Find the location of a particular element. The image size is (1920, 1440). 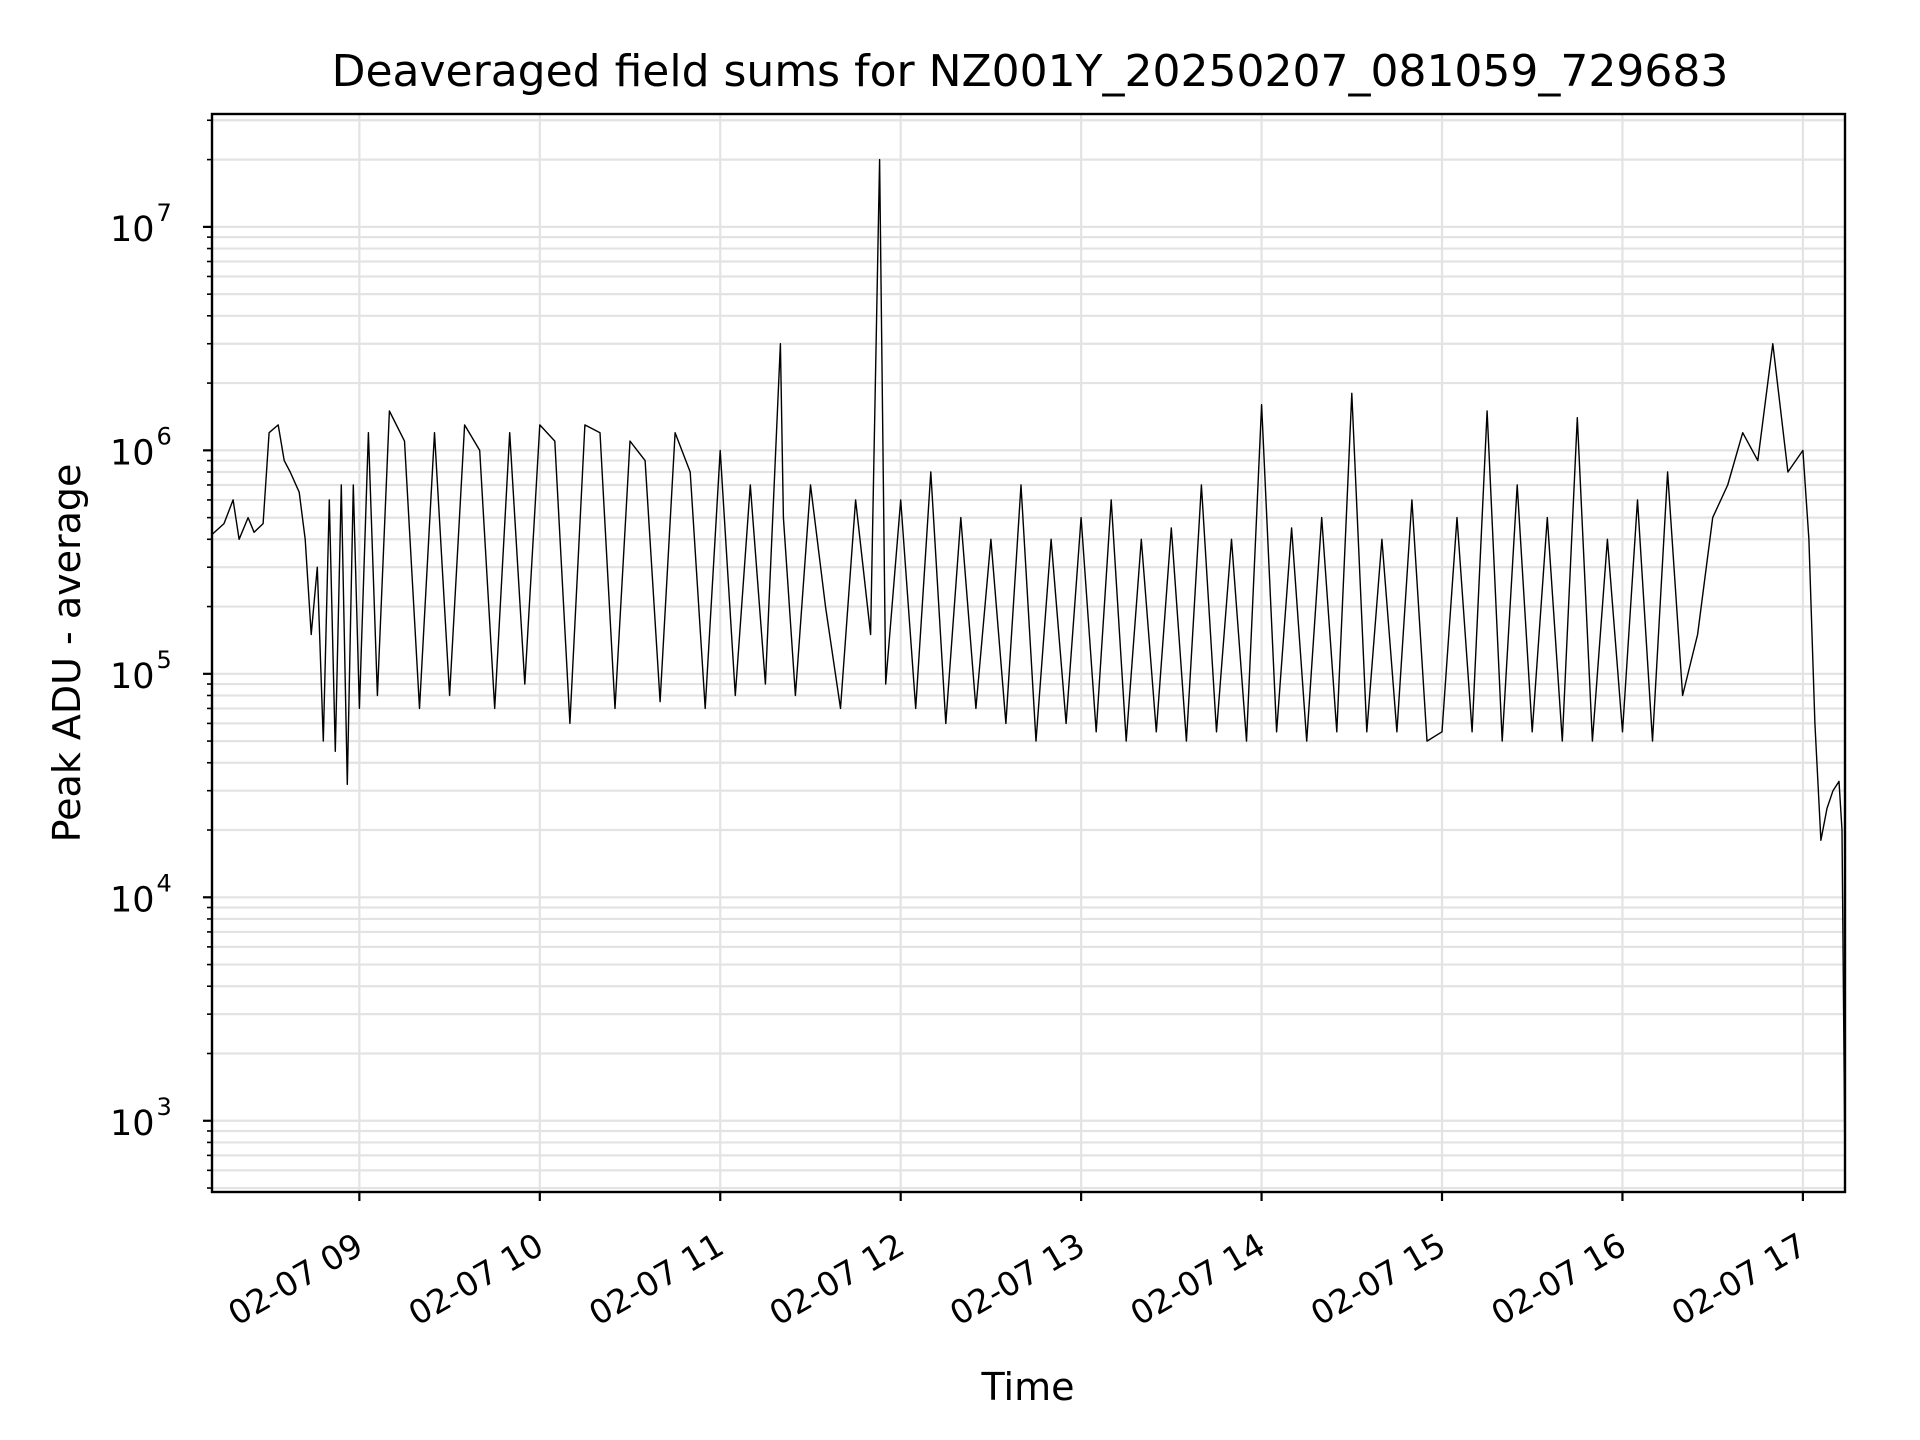

y-tick-label: 10⁷ is located at coordinates (141, 224).